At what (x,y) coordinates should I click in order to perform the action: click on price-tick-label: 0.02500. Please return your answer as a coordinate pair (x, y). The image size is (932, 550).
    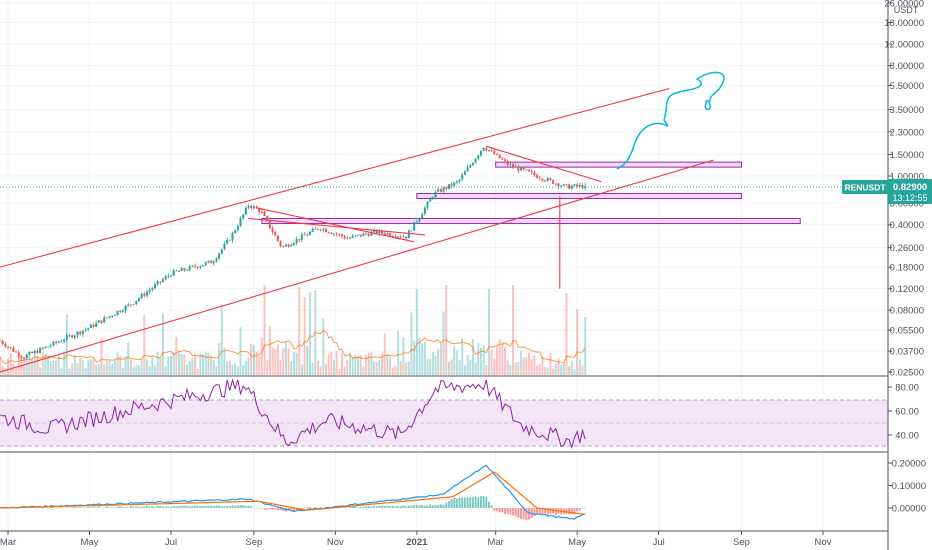
    Looking at the image, I should click on (907, 373).